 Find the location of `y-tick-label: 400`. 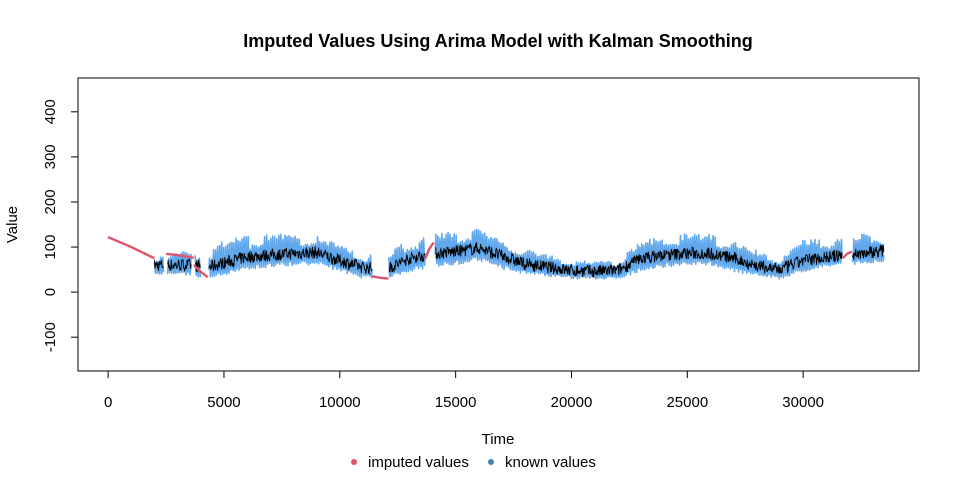

y-tick-label: 400 is located at coordinates (50, 111).